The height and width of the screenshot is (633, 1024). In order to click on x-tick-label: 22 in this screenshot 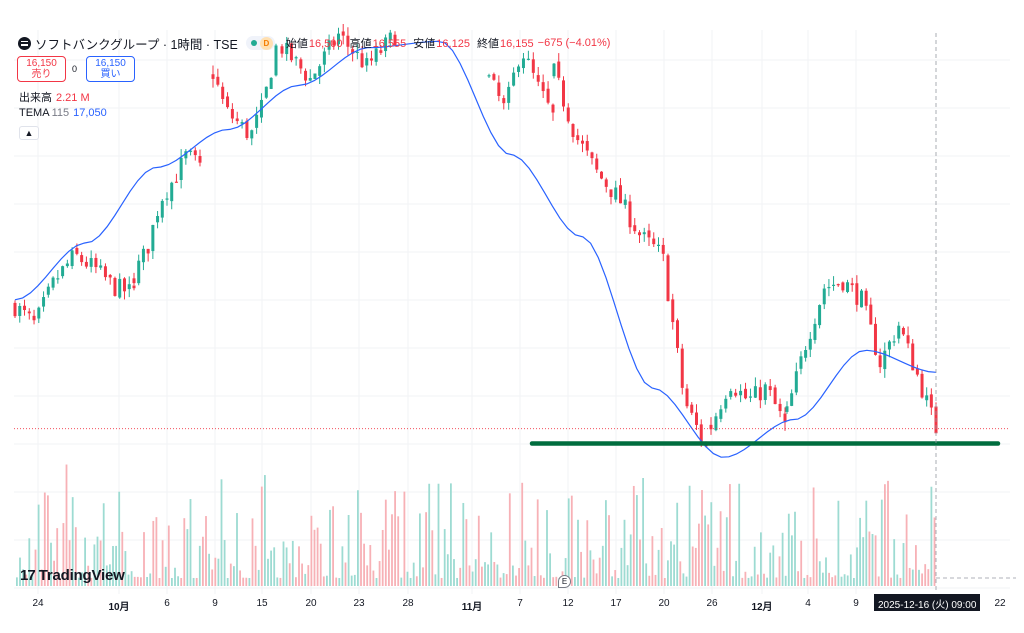, I will do `click(1000, 603)`.